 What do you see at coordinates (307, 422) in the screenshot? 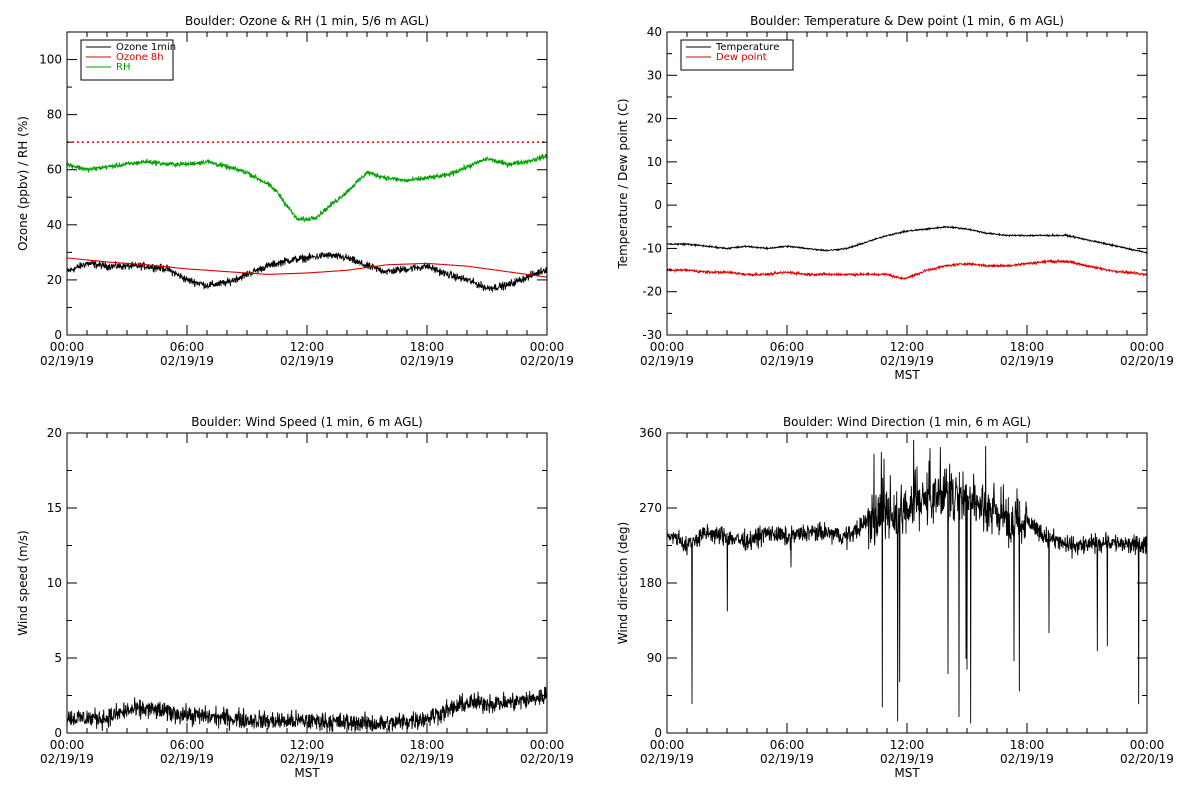
I see `chart-title: Boulder: Wind Speed (1 min, 6 m AGL)` at bounding box center [307, 422].